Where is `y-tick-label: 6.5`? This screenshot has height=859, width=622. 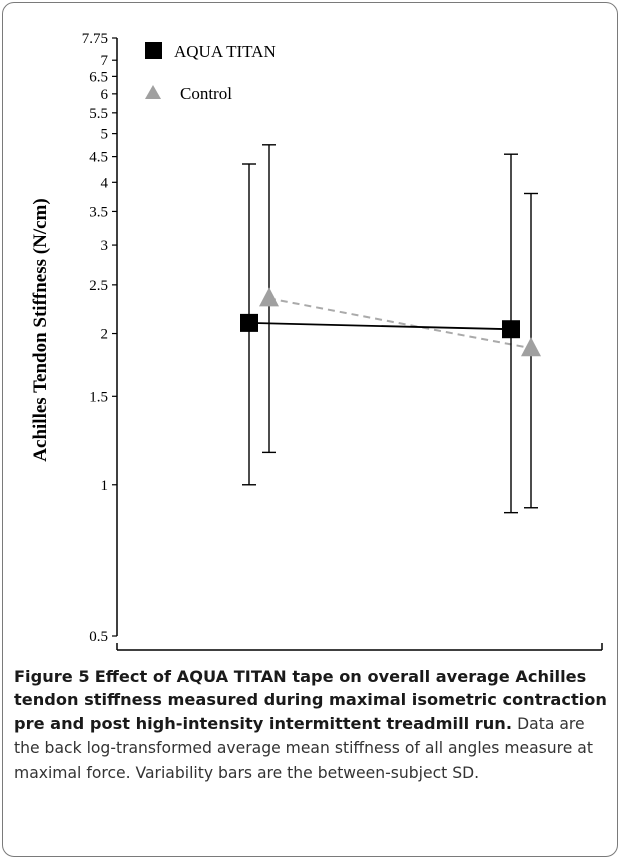
y-tick-label: 6.5 is located at coordinates (98, 77).